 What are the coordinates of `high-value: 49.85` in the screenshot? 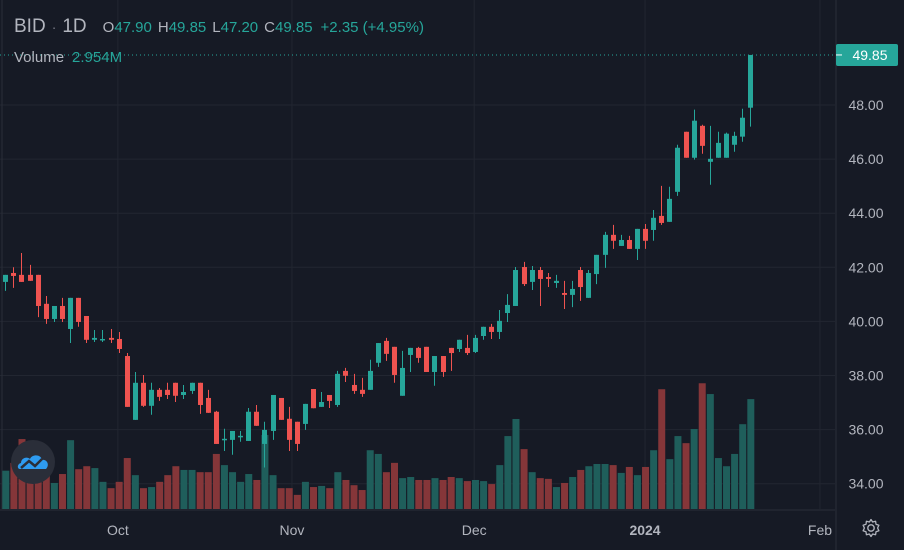 It's located at (187, 27).